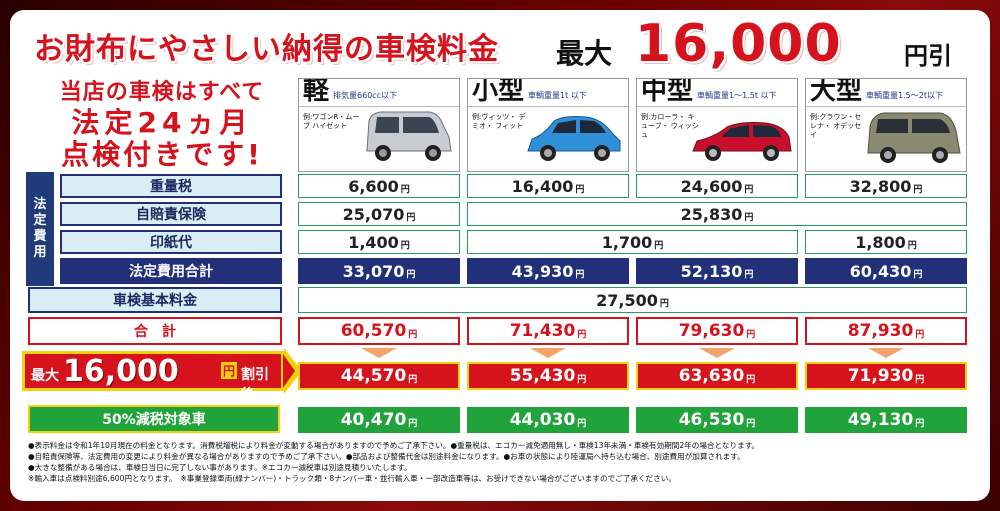  Describe the element at coordinates (373, 186) in the screenshot. I see `price-value: 6,600` at that location.